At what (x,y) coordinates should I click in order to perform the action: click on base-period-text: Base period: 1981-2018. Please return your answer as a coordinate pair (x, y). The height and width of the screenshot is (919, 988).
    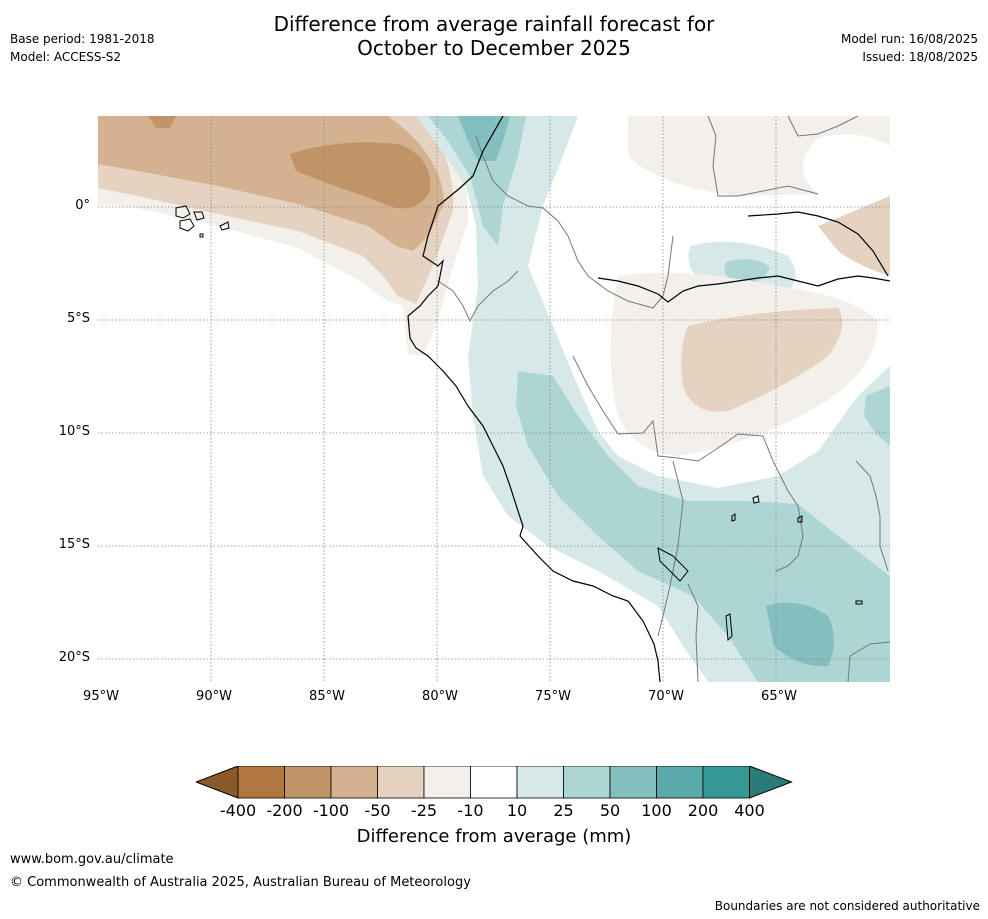
    Looking at the image, I should click on (82, 39).